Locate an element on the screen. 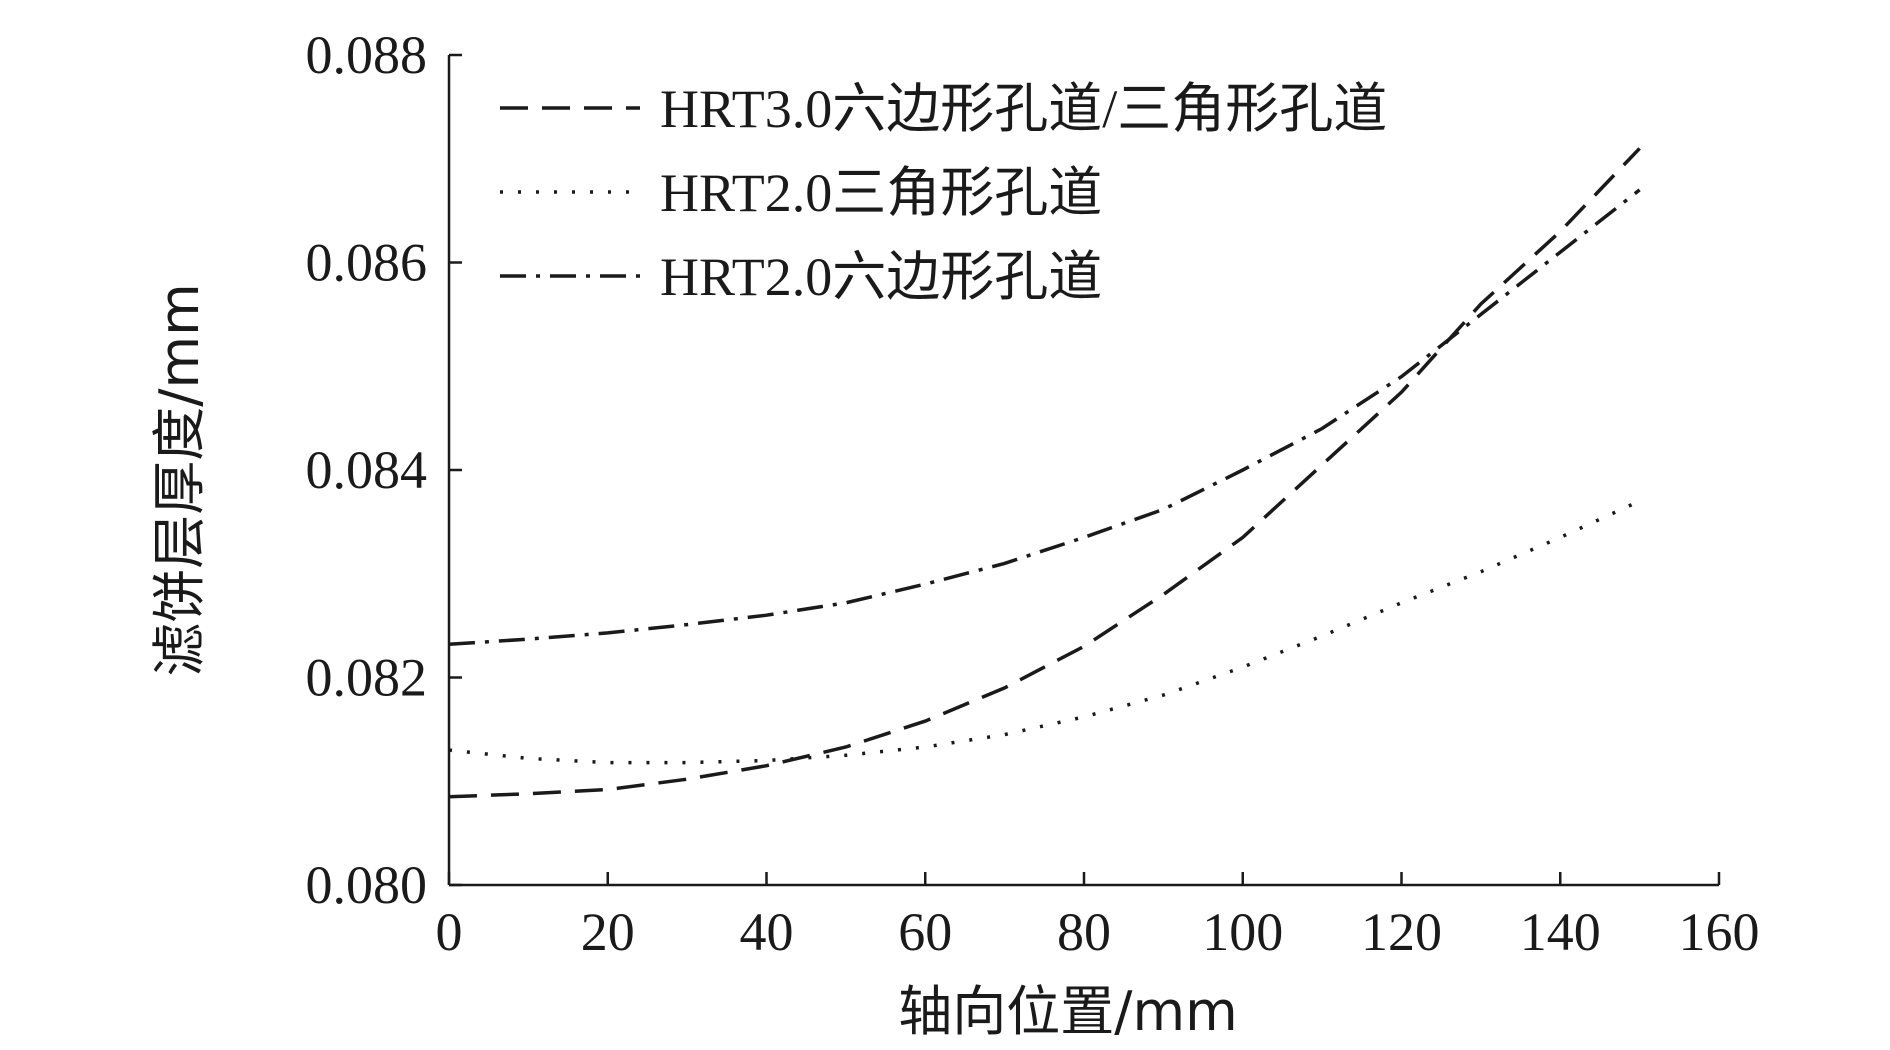 The width and height of the screenshot is (1890, 1050). x-tick-label: 120 is located at coordinates (1401, 932).